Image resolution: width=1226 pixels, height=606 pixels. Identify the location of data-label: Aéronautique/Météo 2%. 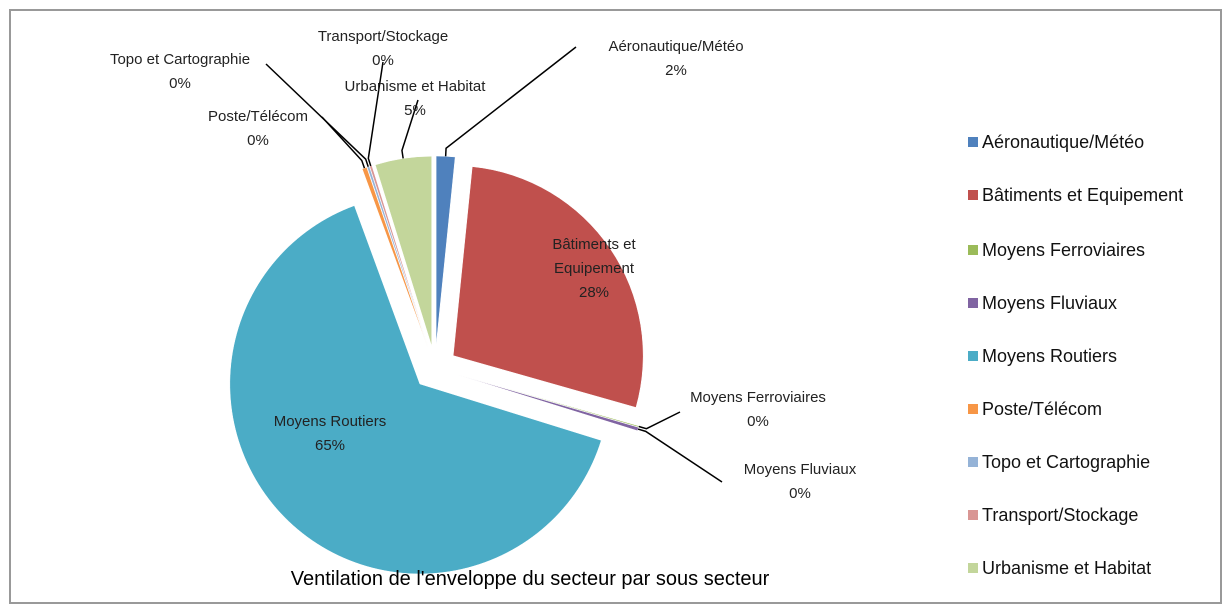
(675, 59).